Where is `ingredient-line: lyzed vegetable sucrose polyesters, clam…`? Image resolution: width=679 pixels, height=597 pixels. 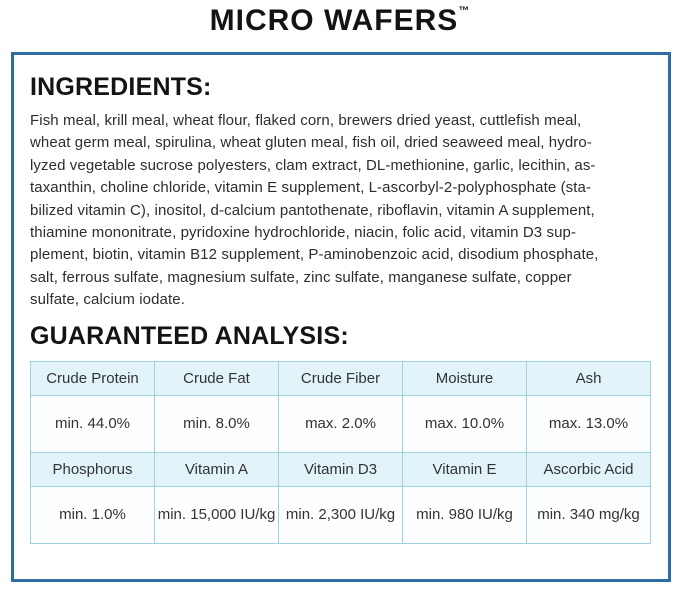
ingredient-line: lyzed vegetable sucrose polyesters, clam… is located at coordinates (313, 165).